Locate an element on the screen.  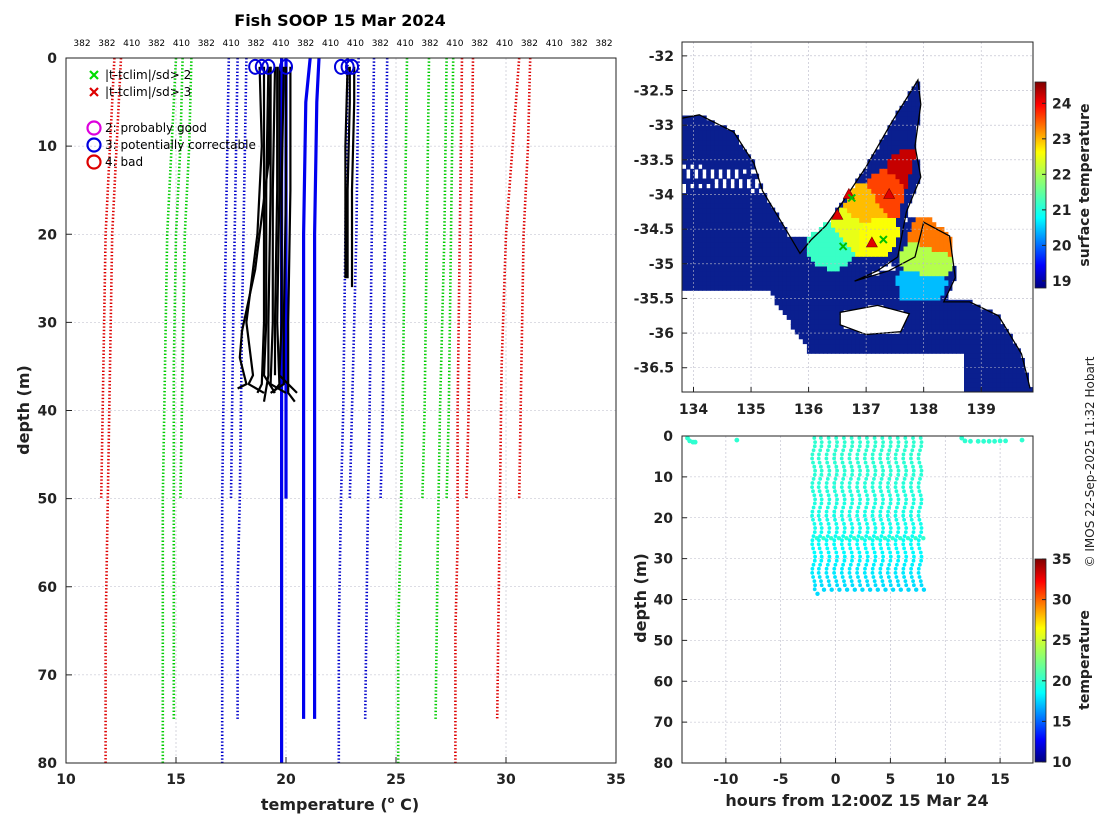
time-x-ticks: -10 -5 0 5 10 15 is located at coordinates (861, 773).